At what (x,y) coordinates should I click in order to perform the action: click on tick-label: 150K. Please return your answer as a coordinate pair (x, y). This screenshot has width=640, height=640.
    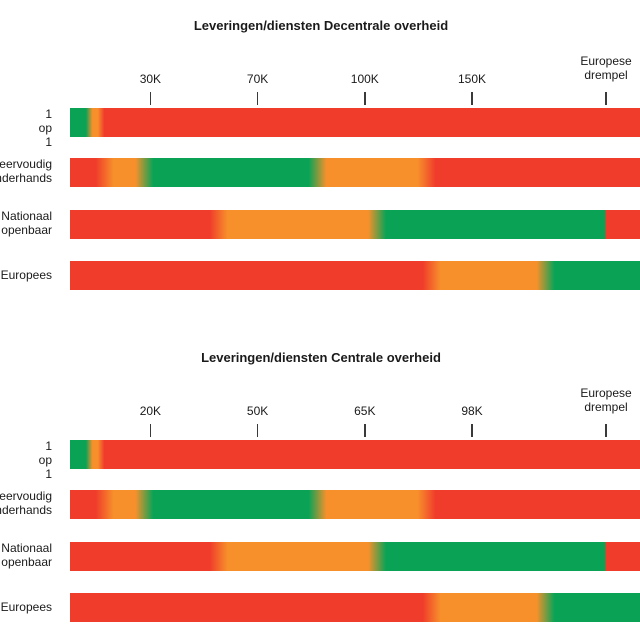
    Looking at the image, I should click on (472, 79).